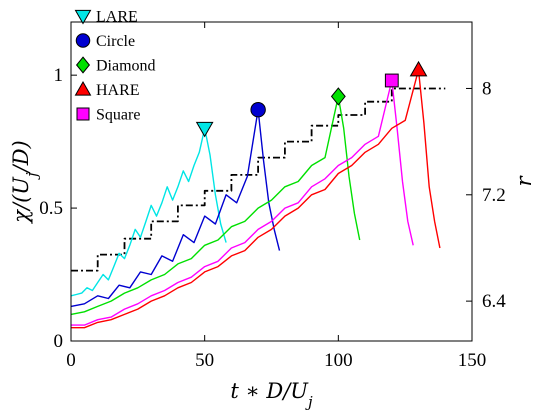 The height and width of the screenshot is (411, 548). I want to click on legend-label-circle: Circle, so click(115, 41).